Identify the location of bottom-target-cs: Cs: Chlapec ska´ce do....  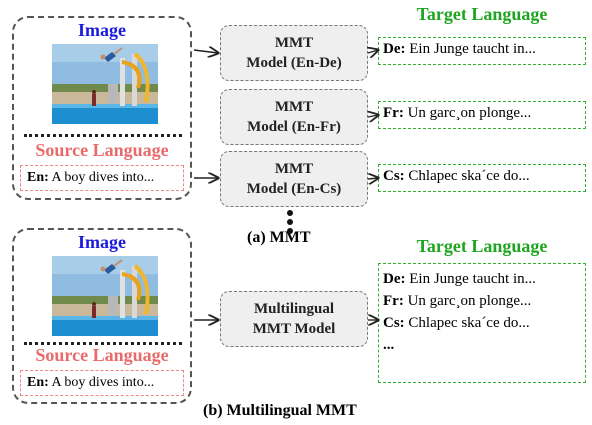
(482, 323).